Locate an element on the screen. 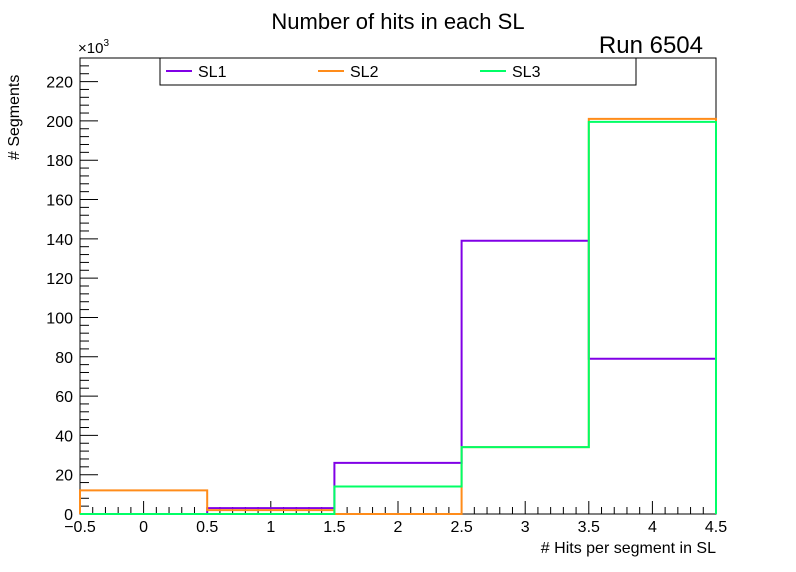 The width and height of the screenshot is (796, 572). run-label: Run 6504 is located at coordinates (651, 45).